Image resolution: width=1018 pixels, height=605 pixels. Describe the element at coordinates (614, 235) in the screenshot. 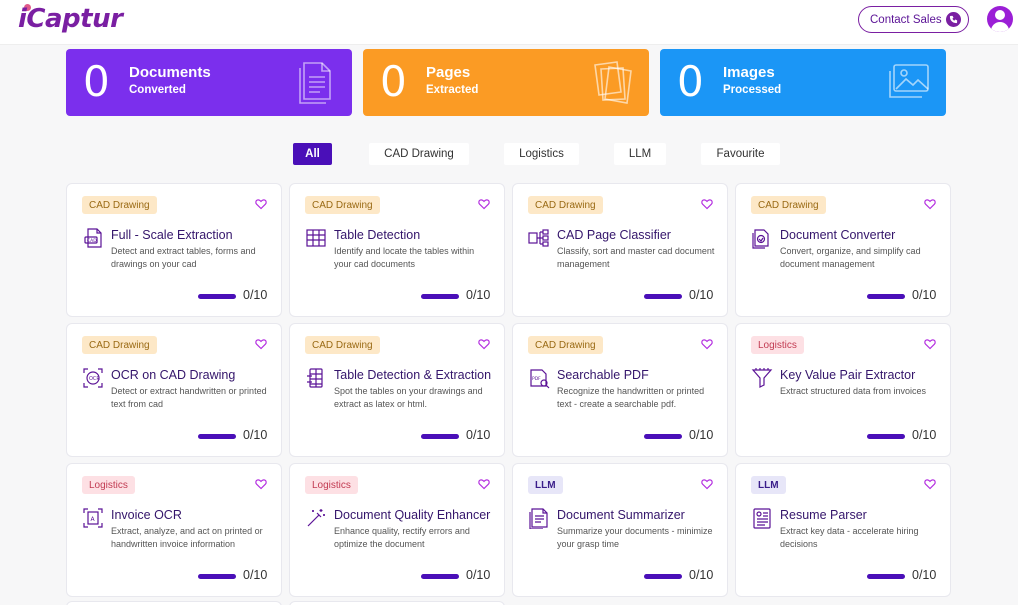

I see `card-title: CAD Page Classifier` at that location.